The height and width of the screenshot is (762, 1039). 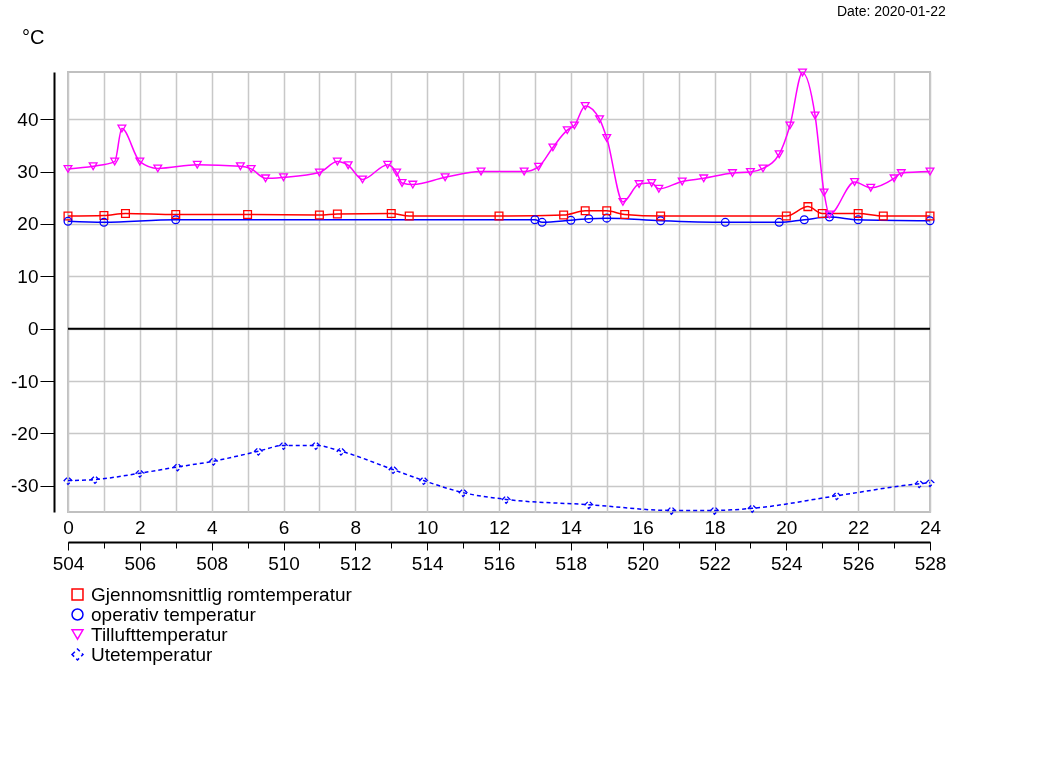 What do you see at coordinates (499, 527) in the screenshot?
I see `x-tick-label: 12` at bounding box center [499, 527].